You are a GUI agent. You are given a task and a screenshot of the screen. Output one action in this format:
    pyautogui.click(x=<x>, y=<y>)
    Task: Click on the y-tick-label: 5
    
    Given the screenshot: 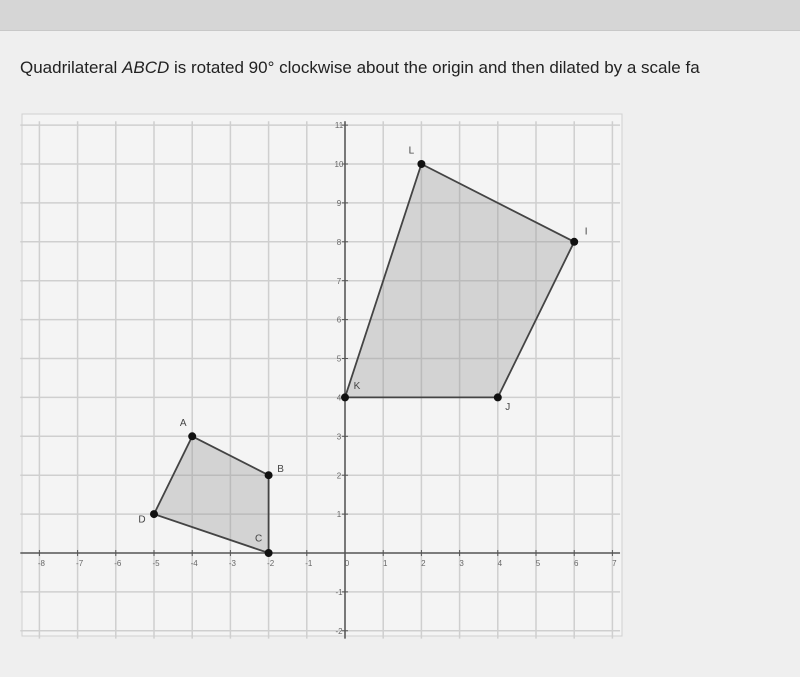 What is the action you would take?
    pyautogui.click(x=339, y=359)
    